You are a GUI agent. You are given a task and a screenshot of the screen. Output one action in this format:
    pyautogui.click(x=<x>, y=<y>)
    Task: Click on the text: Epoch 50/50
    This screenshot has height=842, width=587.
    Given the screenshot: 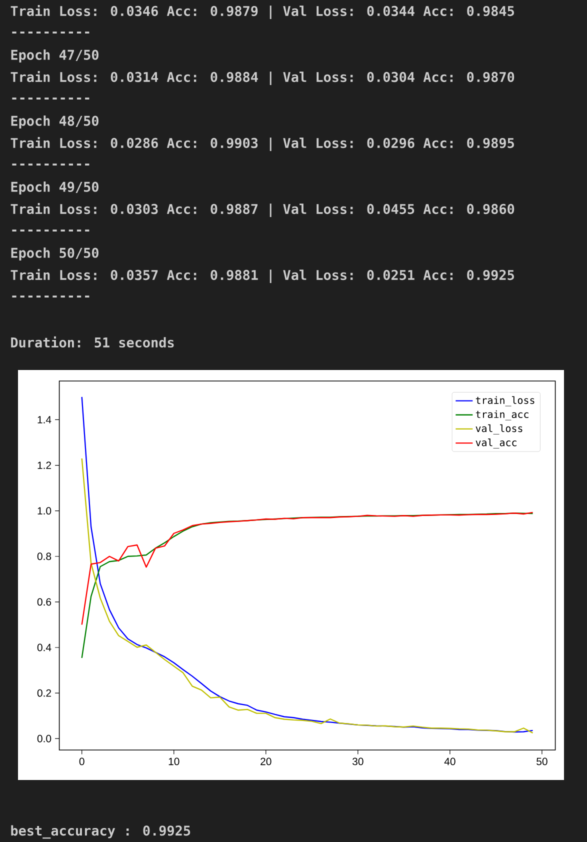 What is the action you would take?
    pyautogui.click(x=54, y=254)
    